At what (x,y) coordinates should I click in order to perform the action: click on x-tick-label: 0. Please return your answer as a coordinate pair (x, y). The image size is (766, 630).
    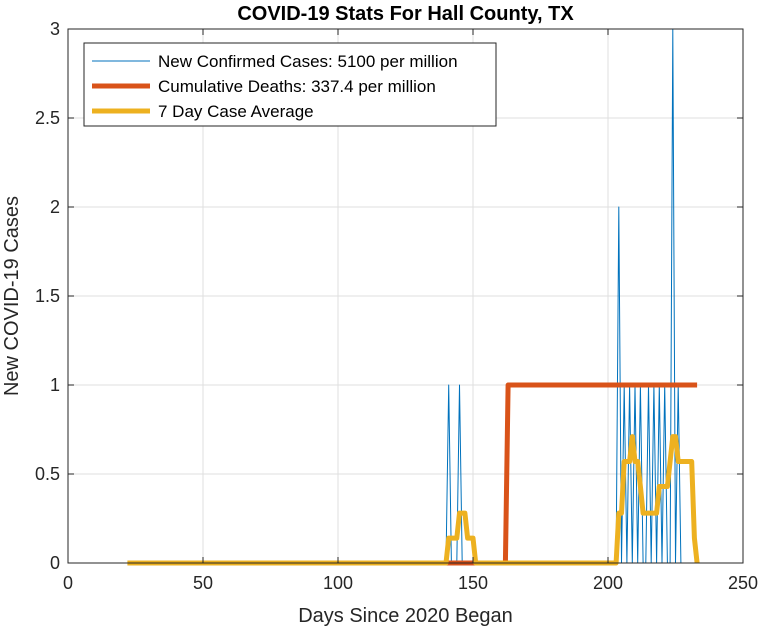
    Looking at the image, I should click on (68, 583).